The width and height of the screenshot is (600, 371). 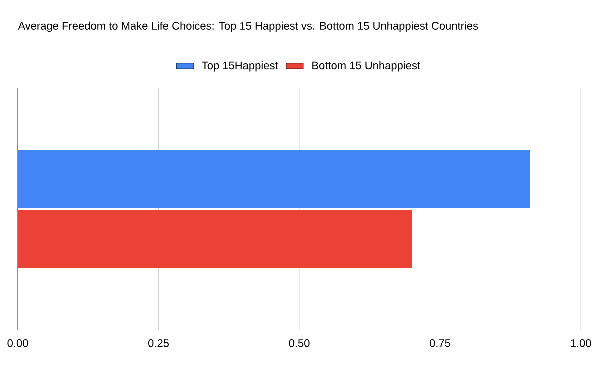 I want to click on x-tick-label: 0.25, so click(x=158, y=344).